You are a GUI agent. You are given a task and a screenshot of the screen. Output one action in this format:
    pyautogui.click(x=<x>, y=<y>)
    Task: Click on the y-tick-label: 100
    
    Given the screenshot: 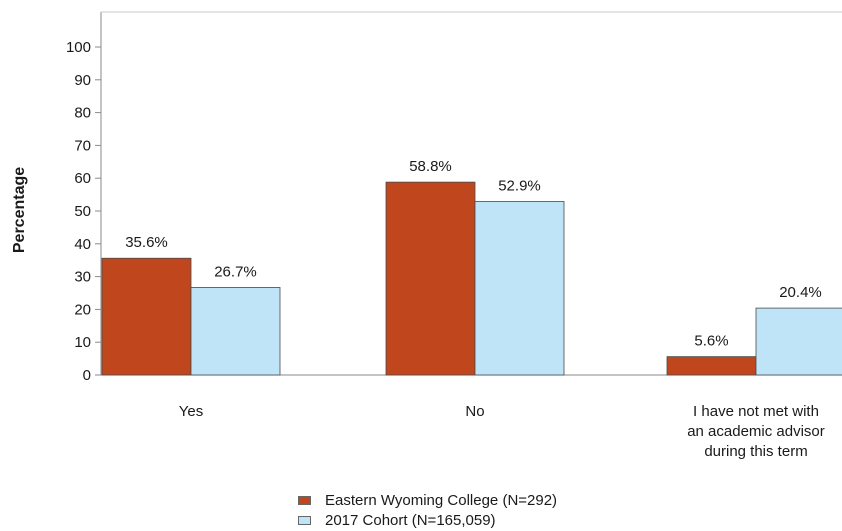 What is the action you would take?
    pyautogui.click(x=78, y=47)
    